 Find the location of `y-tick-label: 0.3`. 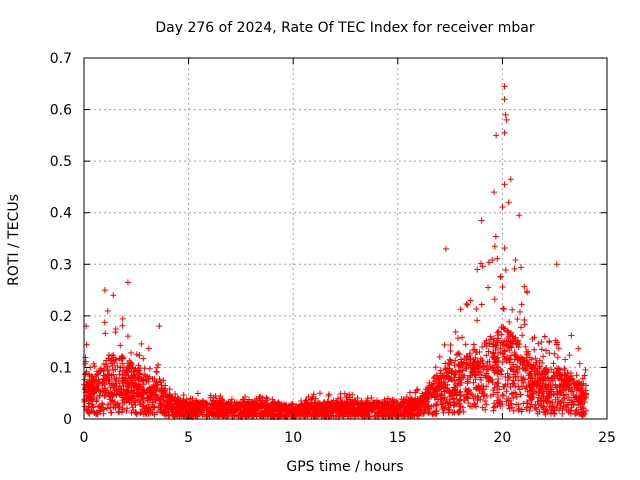

y-tick-label: 0.3 is located at coordinates (61, 265).